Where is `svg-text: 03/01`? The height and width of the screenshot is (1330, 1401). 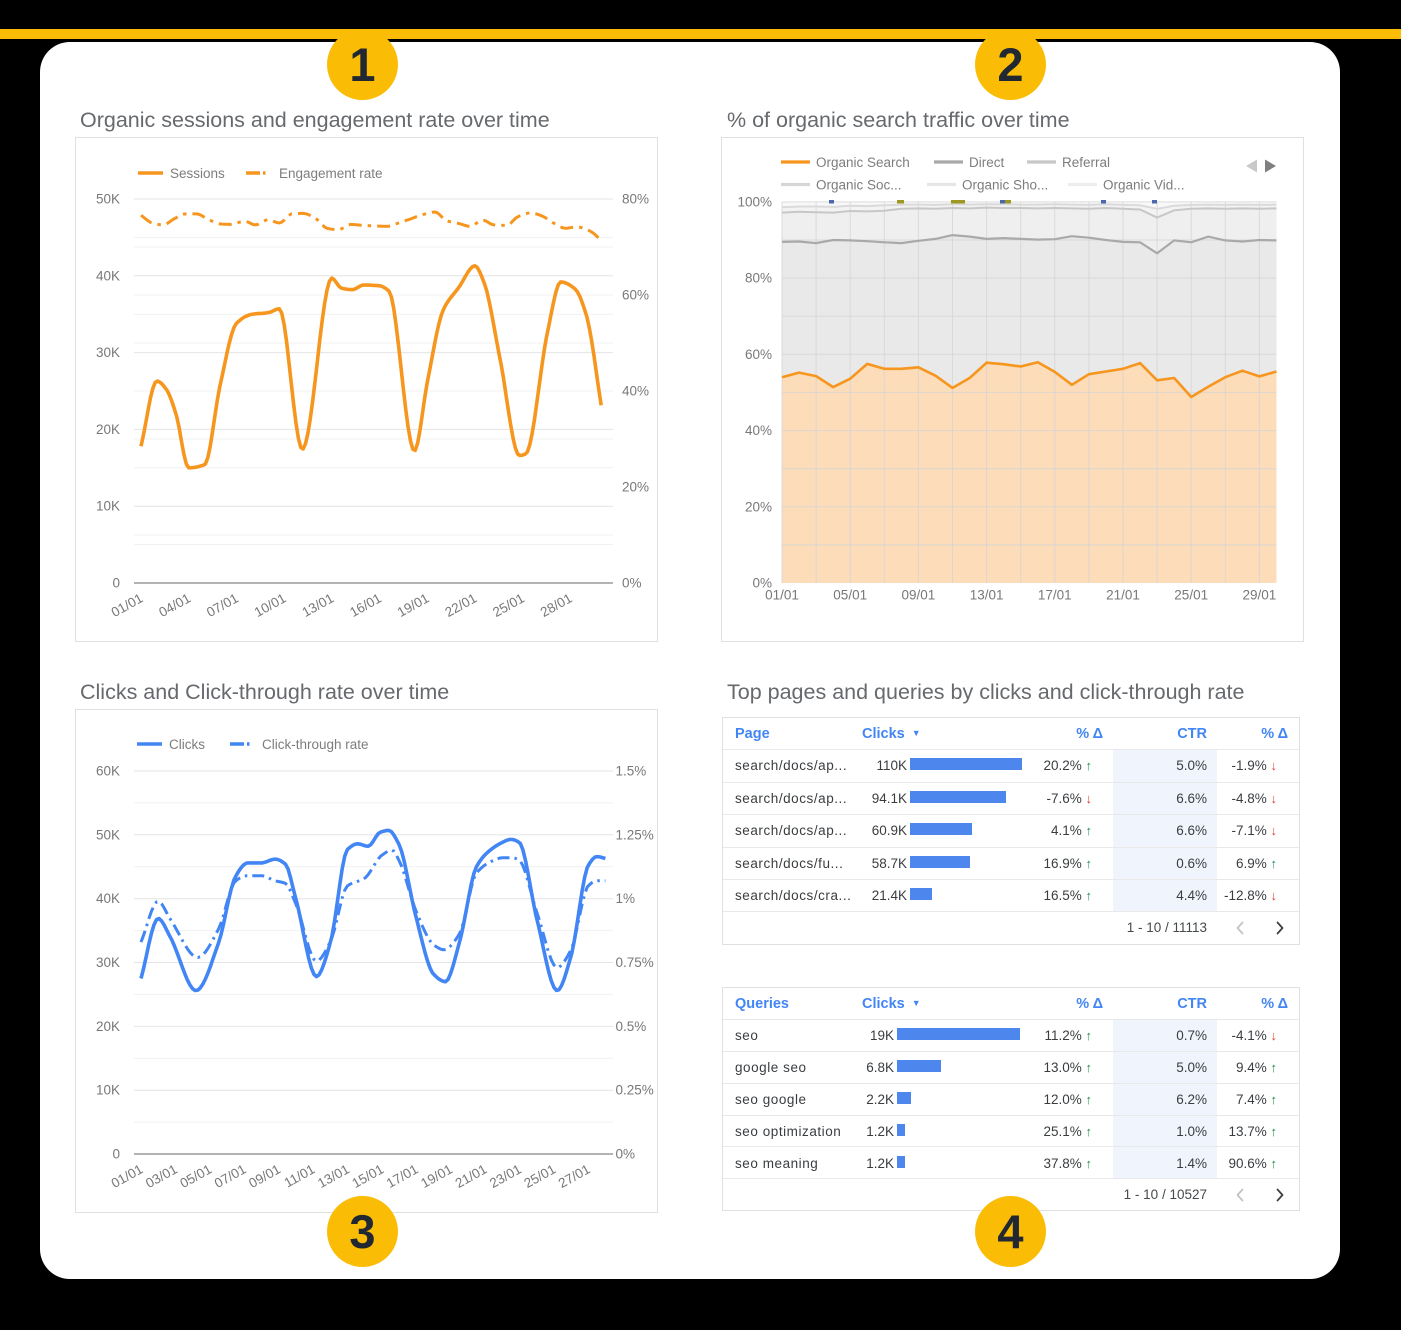 svg-text: 03/01 is located at coordinates (161, 1177).